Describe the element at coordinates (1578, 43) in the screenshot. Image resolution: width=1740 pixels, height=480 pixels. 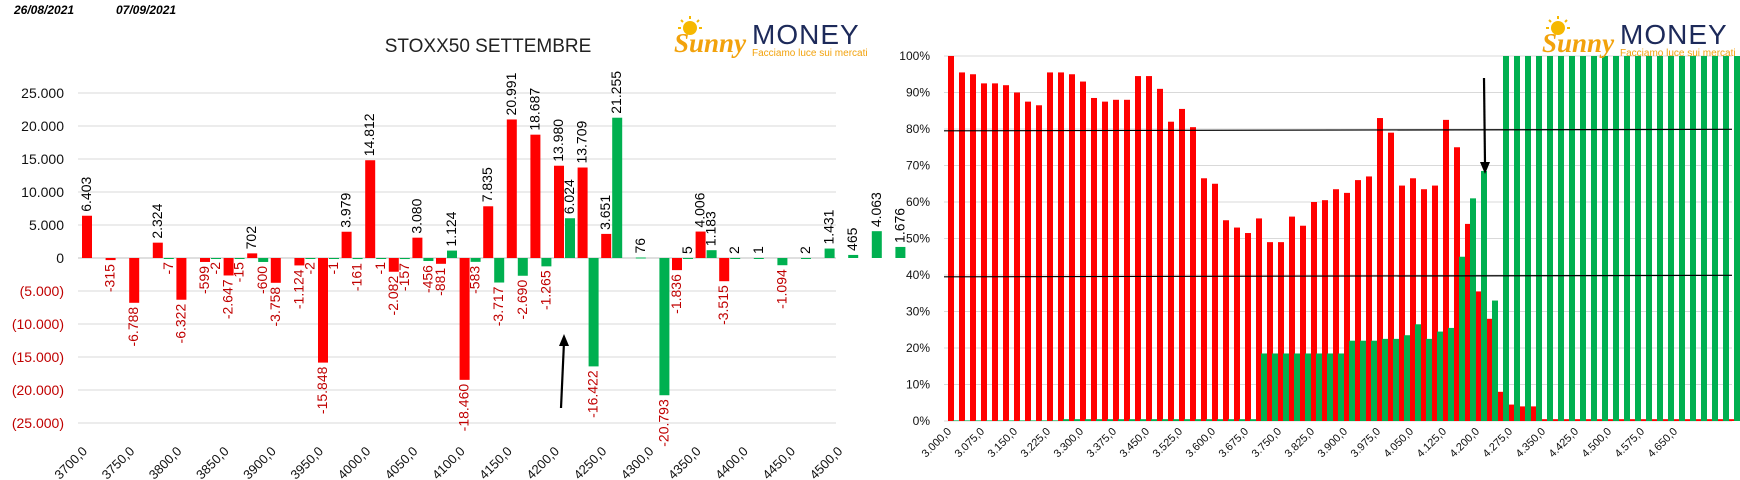
I see `logo-brand-a: Sunny` at that location.